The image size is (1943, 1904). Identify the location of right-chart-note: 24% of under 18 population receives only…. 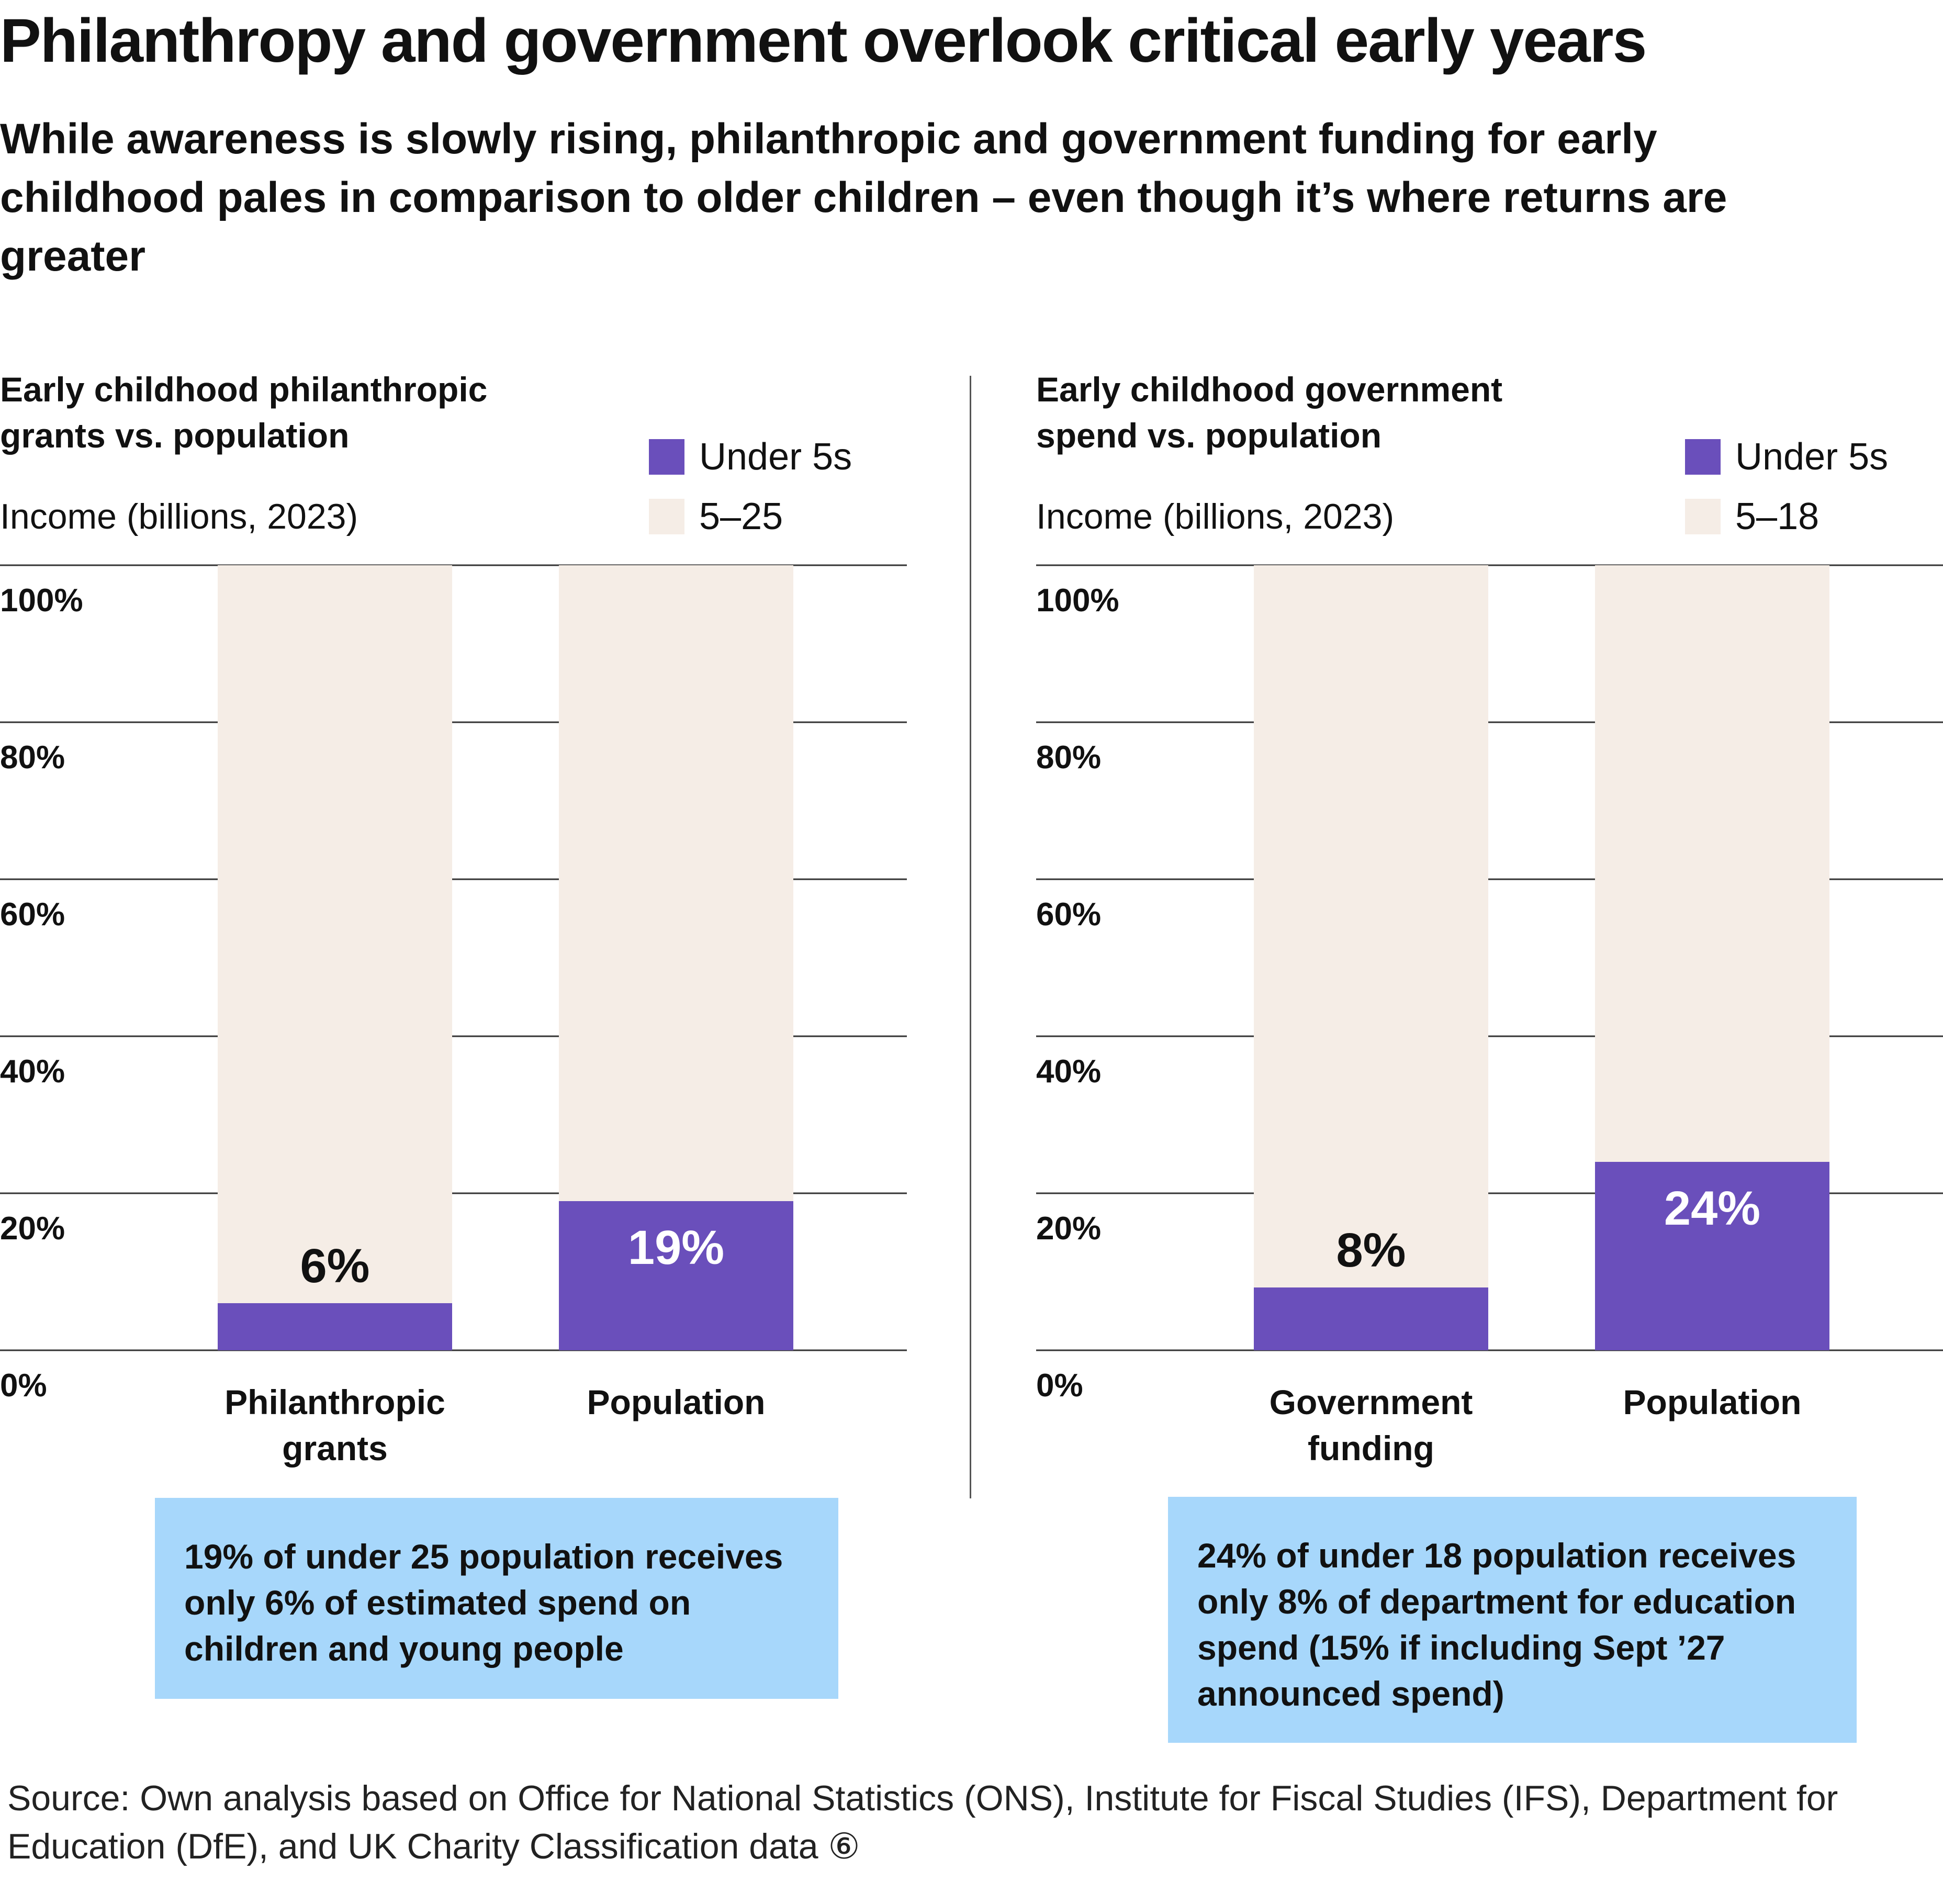
(1512, 1620).